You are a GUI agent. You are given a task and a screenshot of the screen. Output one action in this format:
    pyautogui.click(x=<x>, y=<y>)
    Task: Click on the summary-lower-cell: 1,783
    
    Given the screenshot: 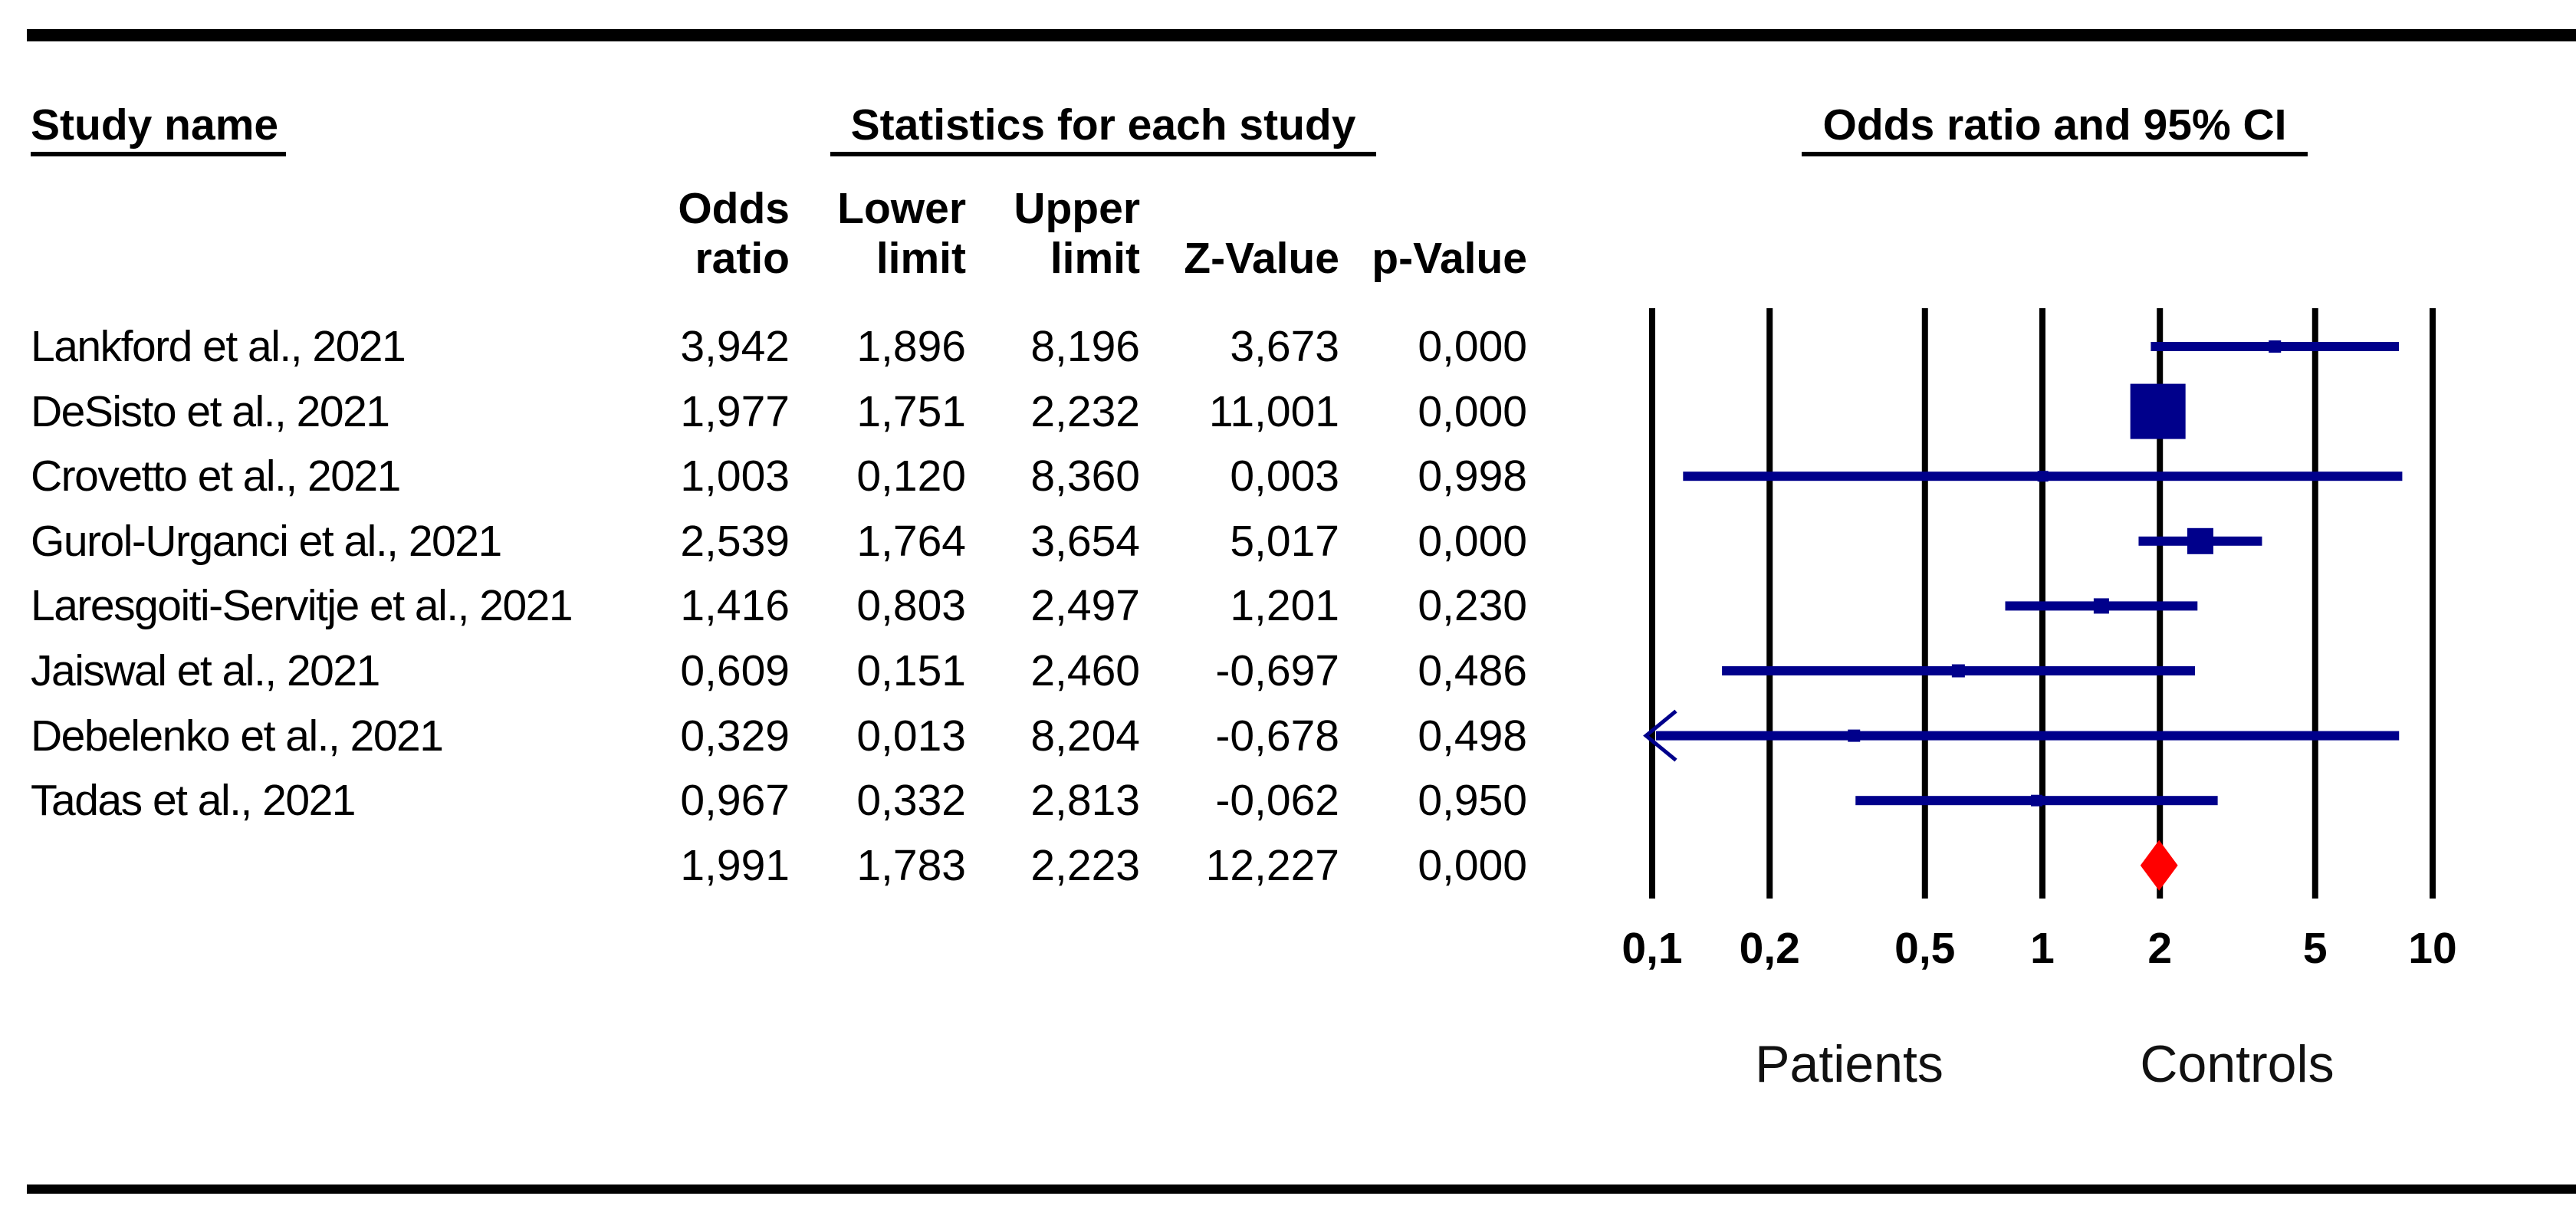 What is the action you would take?
    pyautogui.click(x=911, y=865)
    